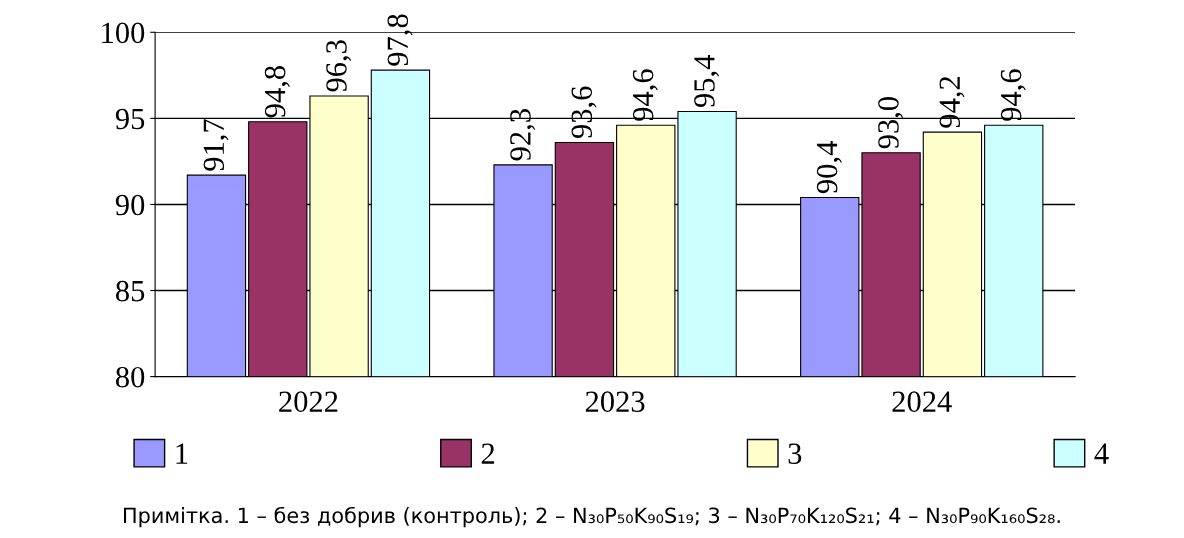 This screenshot has height=538, width=1184. Describe the element at coordinates (308, 401) in the screenshot. I see `x-tick-label: 2022` at that location.